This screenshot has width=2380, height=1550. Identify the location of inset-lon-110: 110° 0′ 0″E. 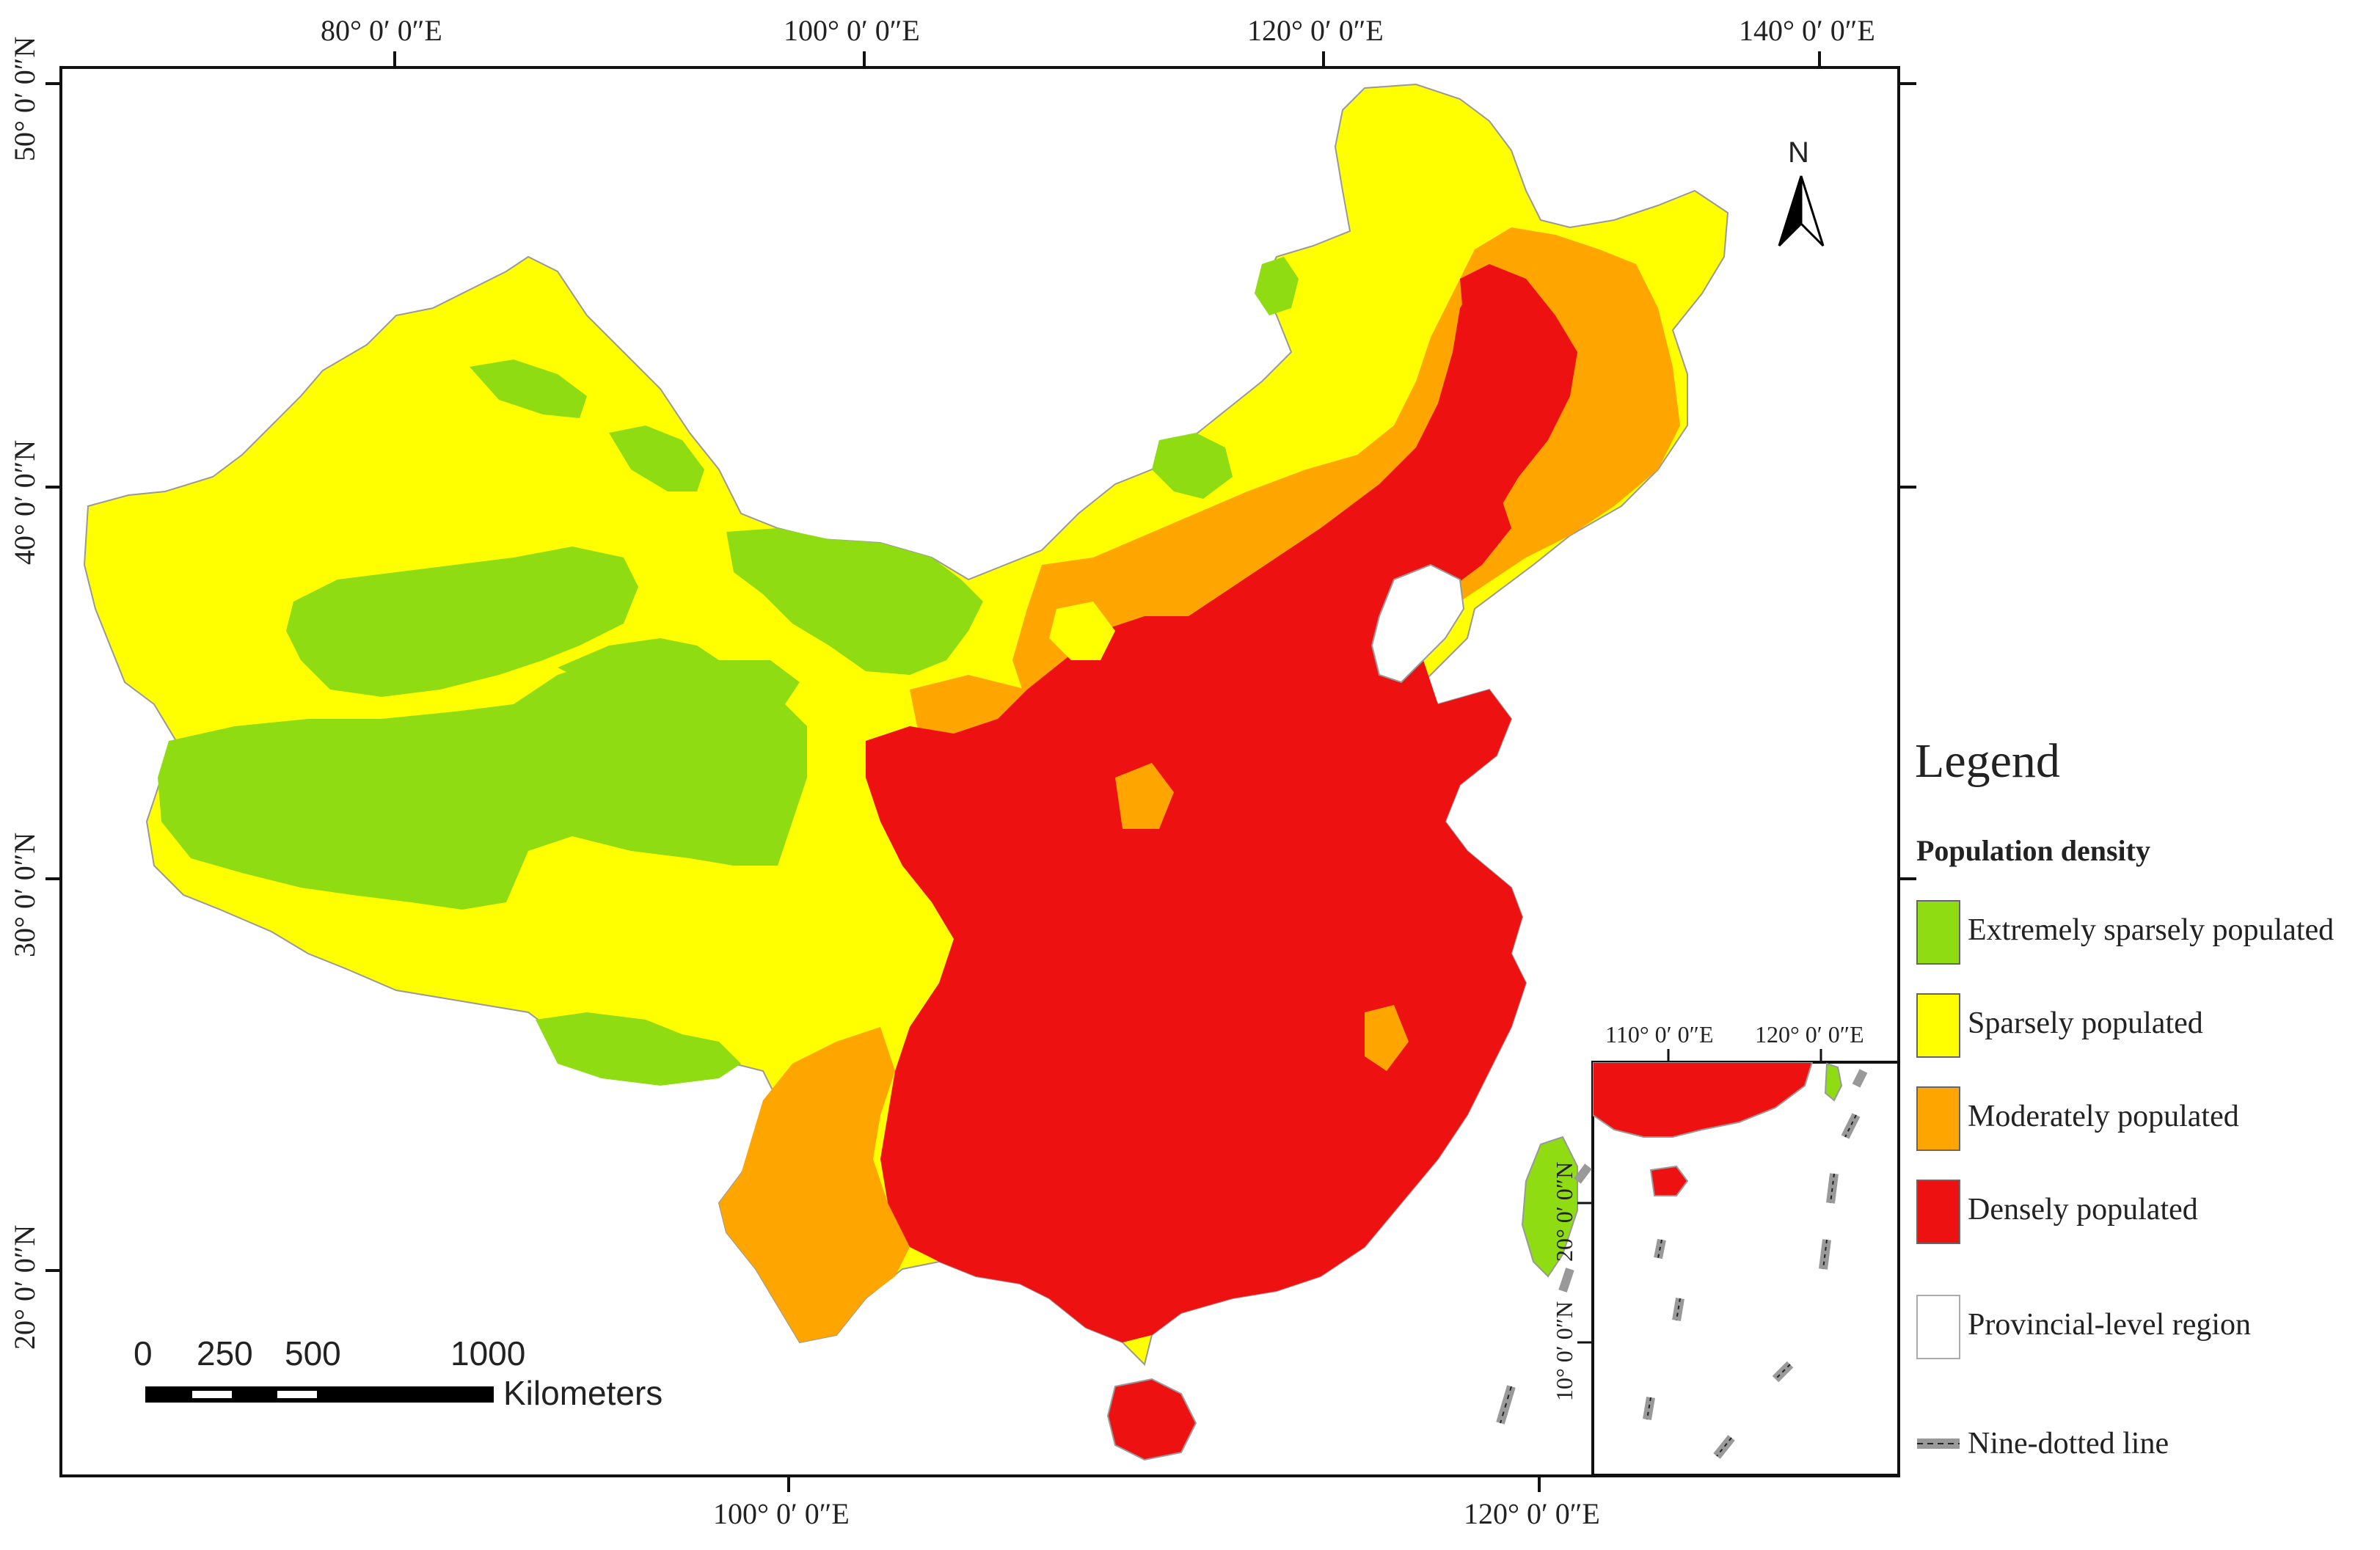
(1659, 1034).